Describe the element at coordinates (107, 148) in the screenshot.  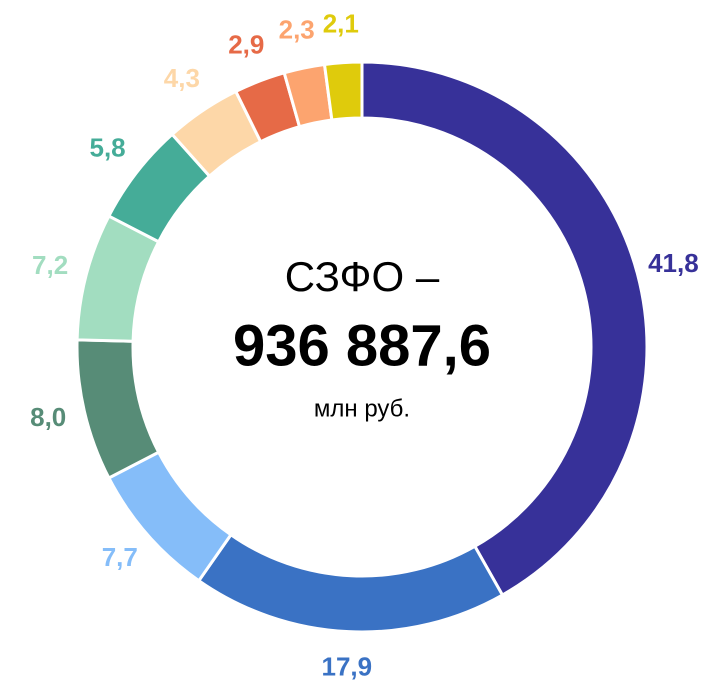
I see `data-label: 5,8` at that location.